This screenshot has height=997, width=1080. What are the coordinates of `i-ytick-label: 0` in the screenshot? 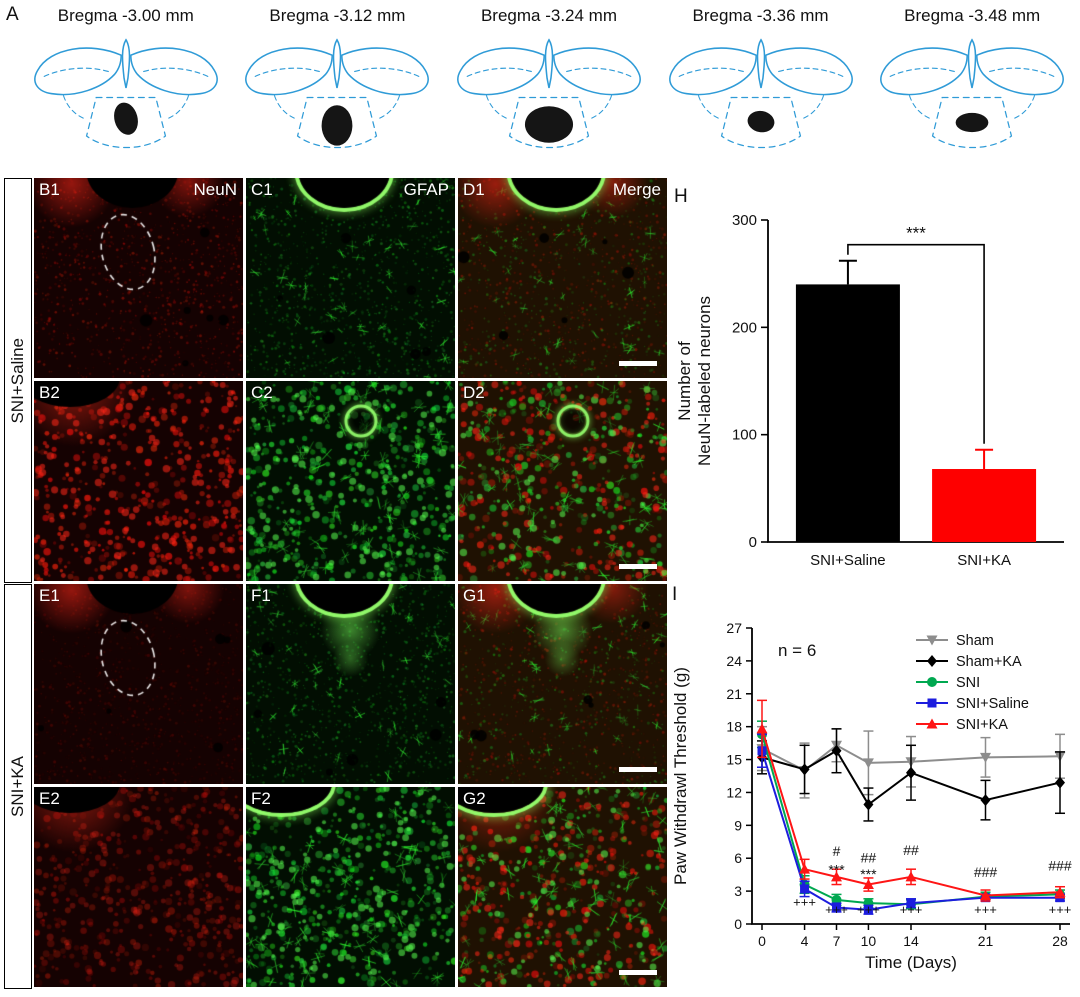 It's located at (738, 924).